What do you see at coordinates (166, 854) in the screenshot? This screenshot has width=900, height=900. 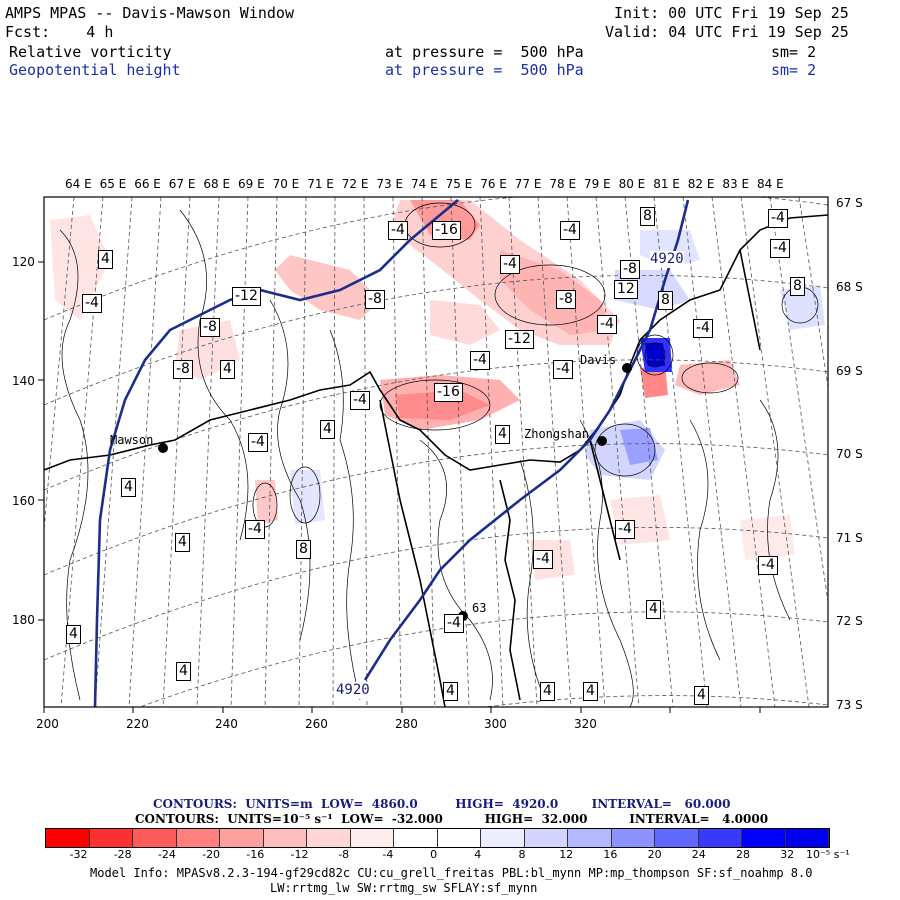 I see `colorbar-label: -24` at bounding box center [166, 854].